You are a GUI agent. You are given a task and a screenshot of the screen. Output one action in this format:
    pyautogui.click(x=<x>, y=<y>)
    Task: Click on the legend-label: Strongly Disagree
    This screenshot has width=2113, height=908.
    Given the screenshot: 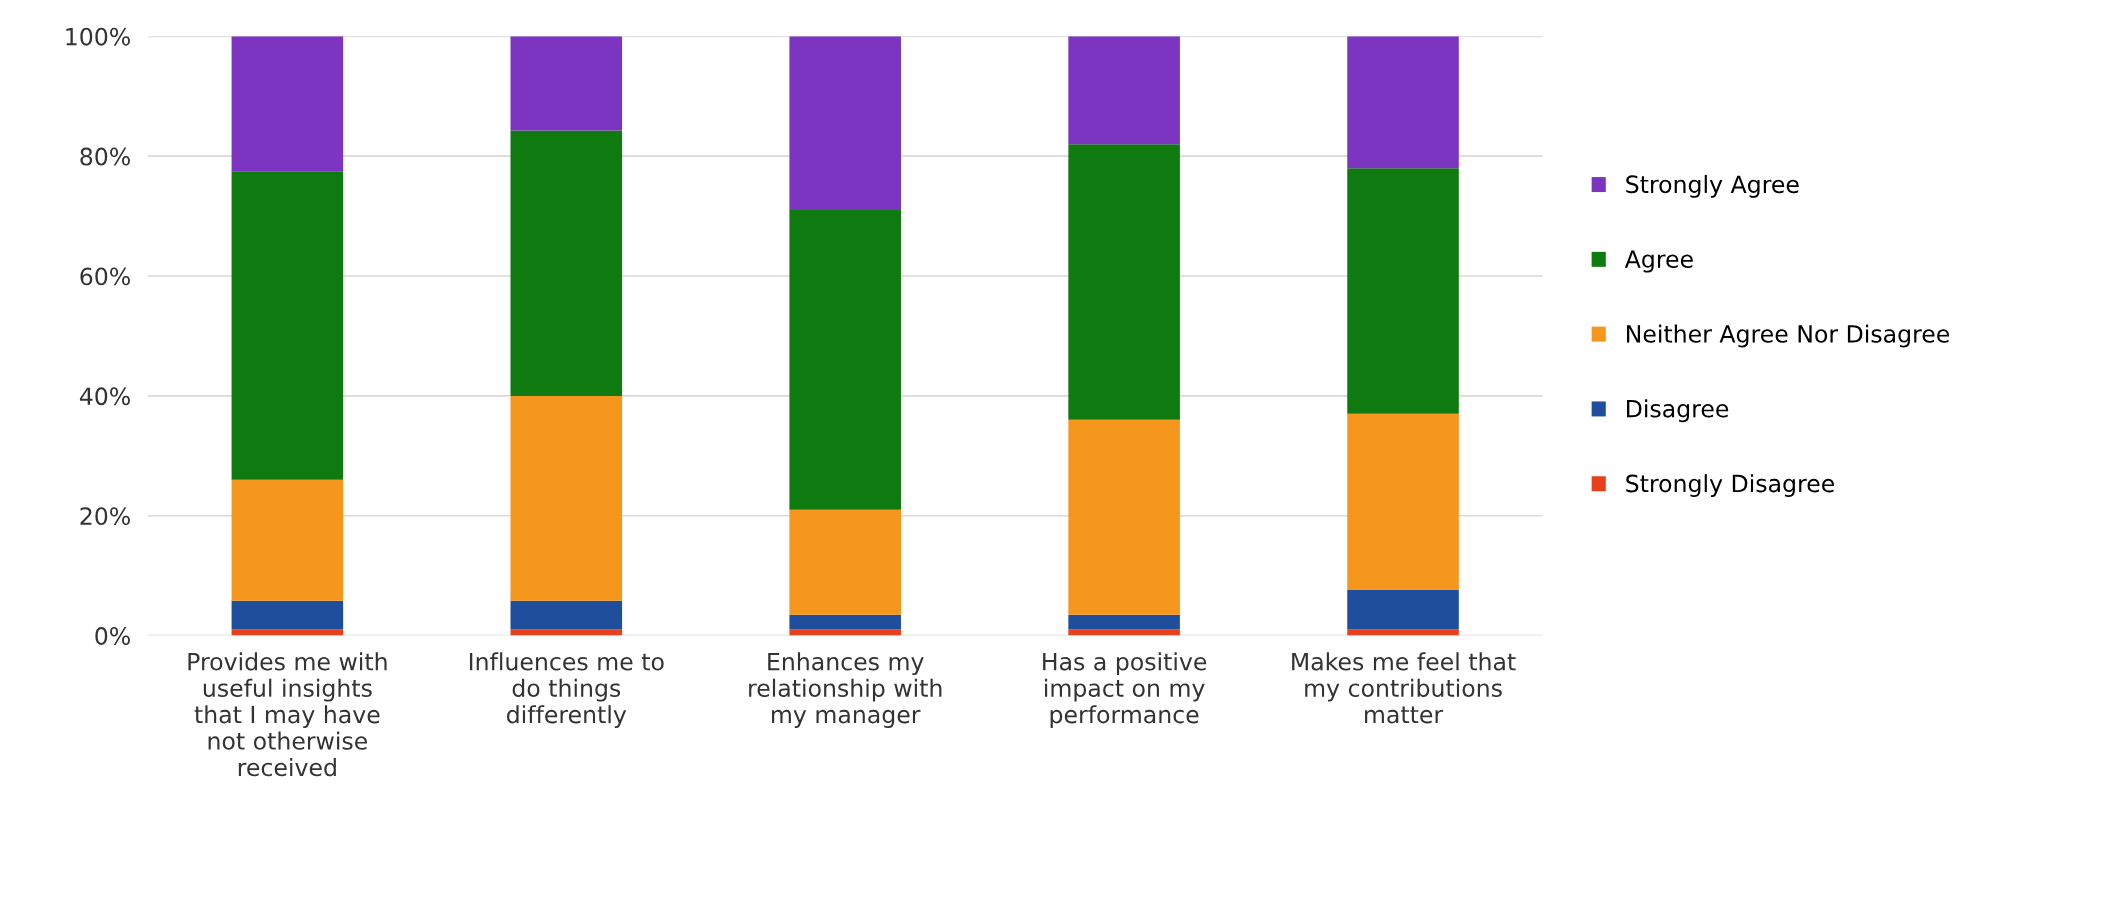 What is the action you would take?
    pyautogui.click(x=1730, y=485)
    